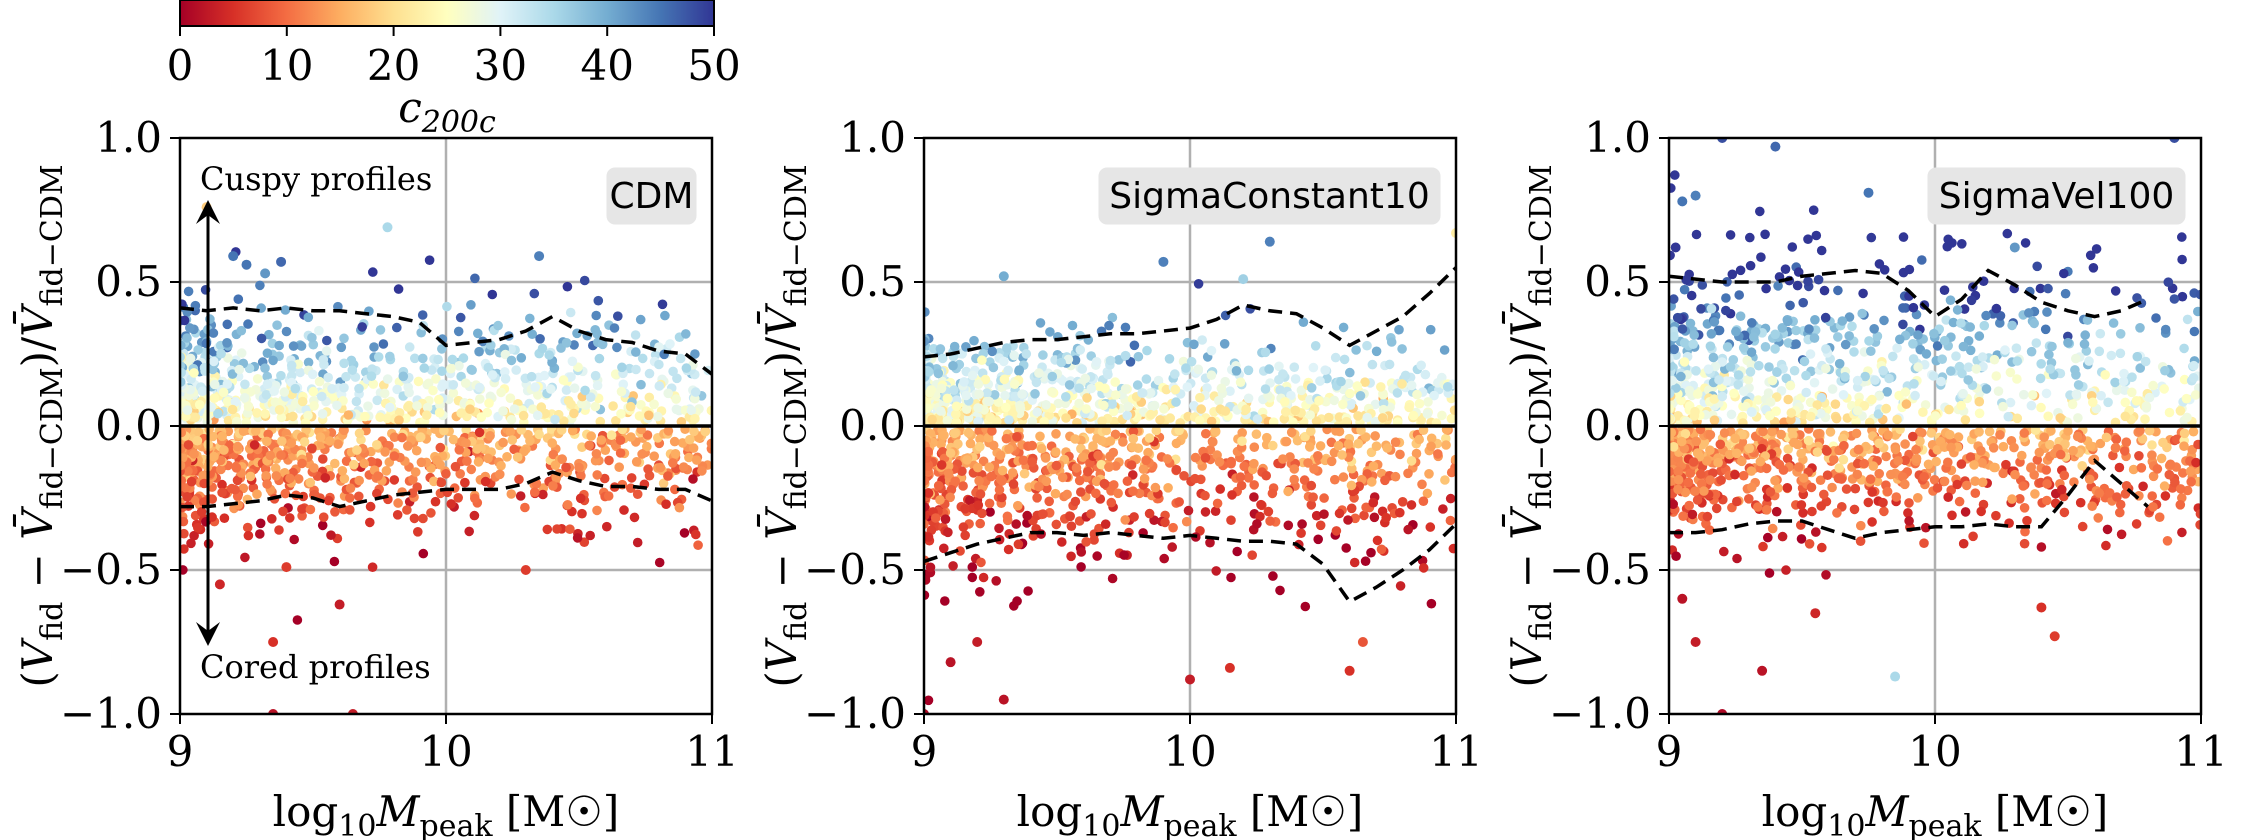 The image size is (2250, 840). What do you see at coordinates (128, 425) in the screenshot?
I see `y-tick-label: 0.0` at bounding box center [128, 425].